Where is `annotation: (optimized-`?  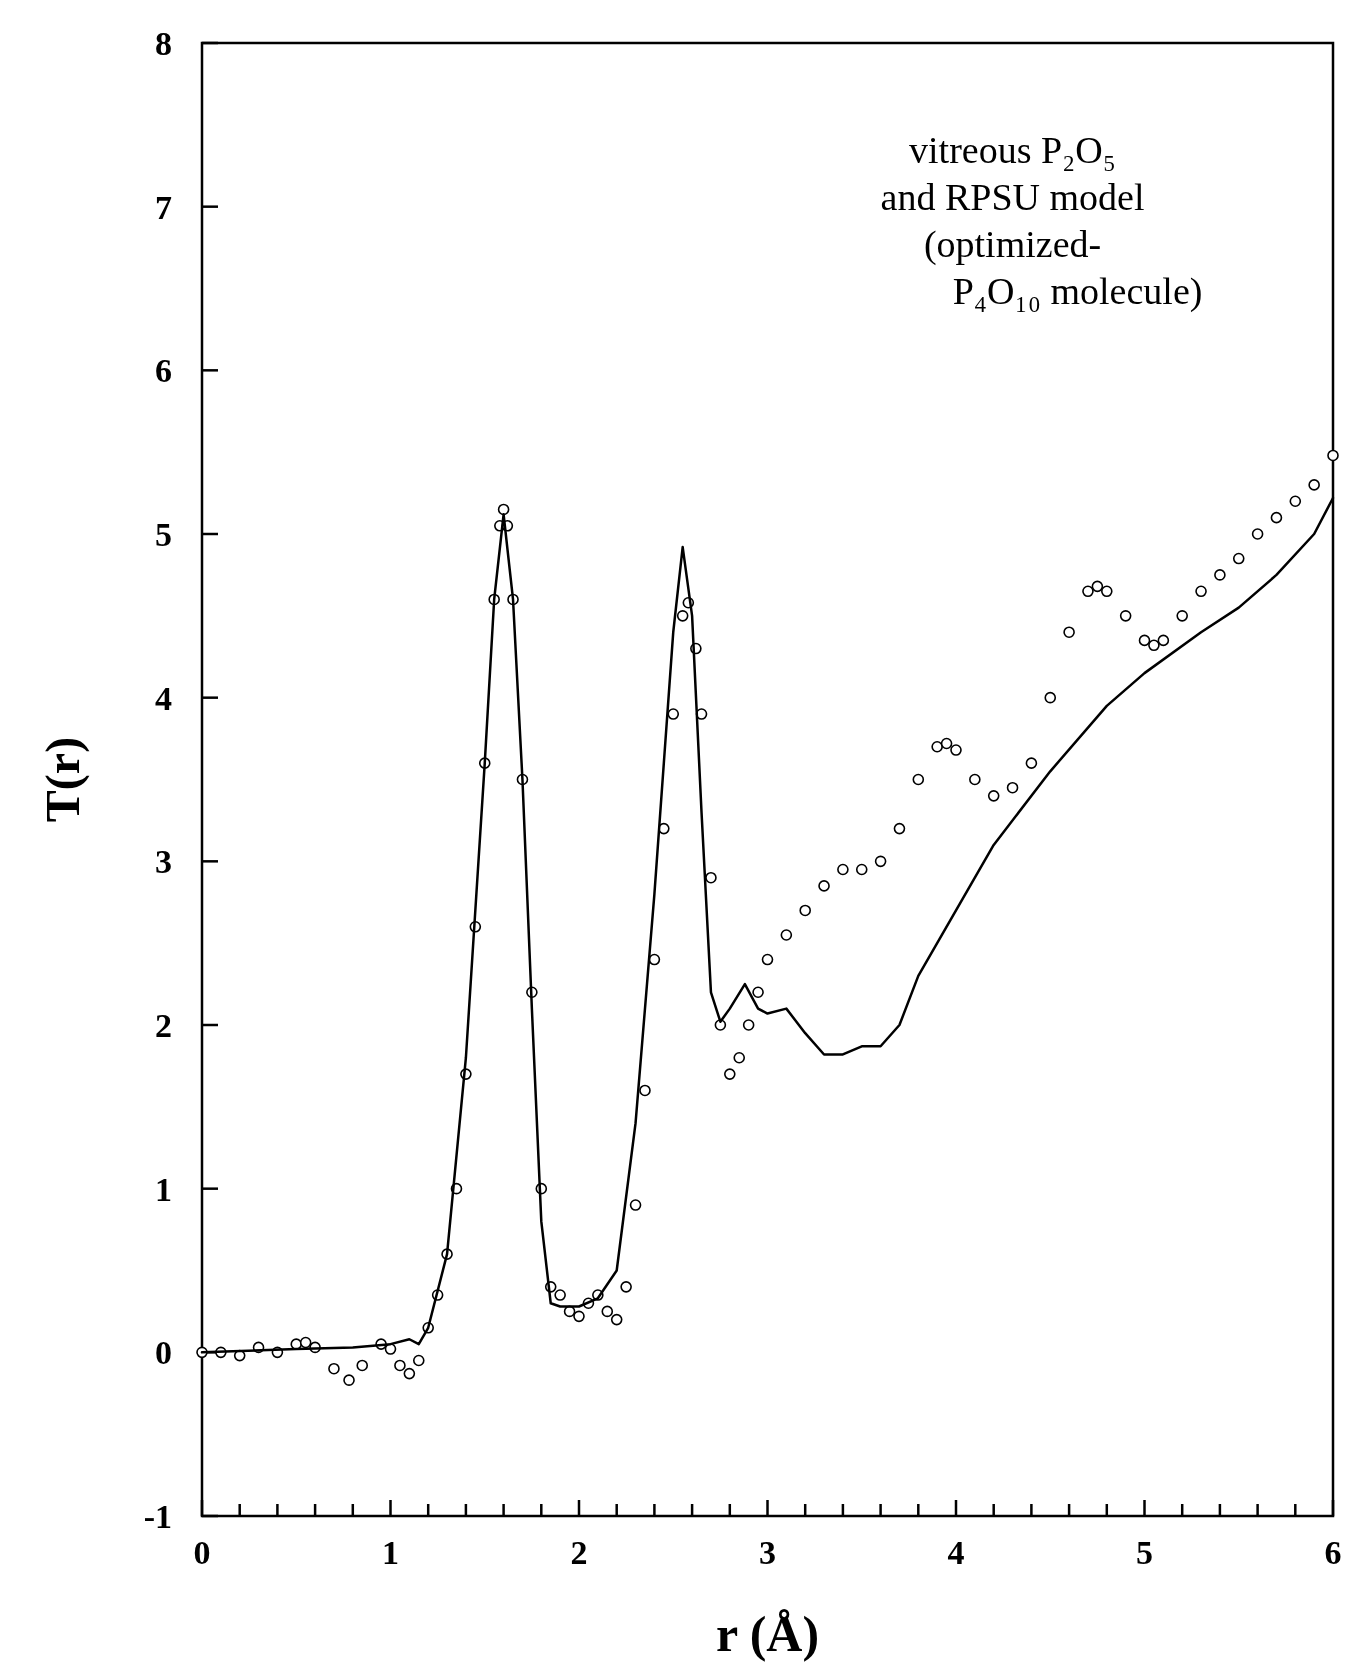 annotation: (optimized- is located at coordinates (1012, 244).